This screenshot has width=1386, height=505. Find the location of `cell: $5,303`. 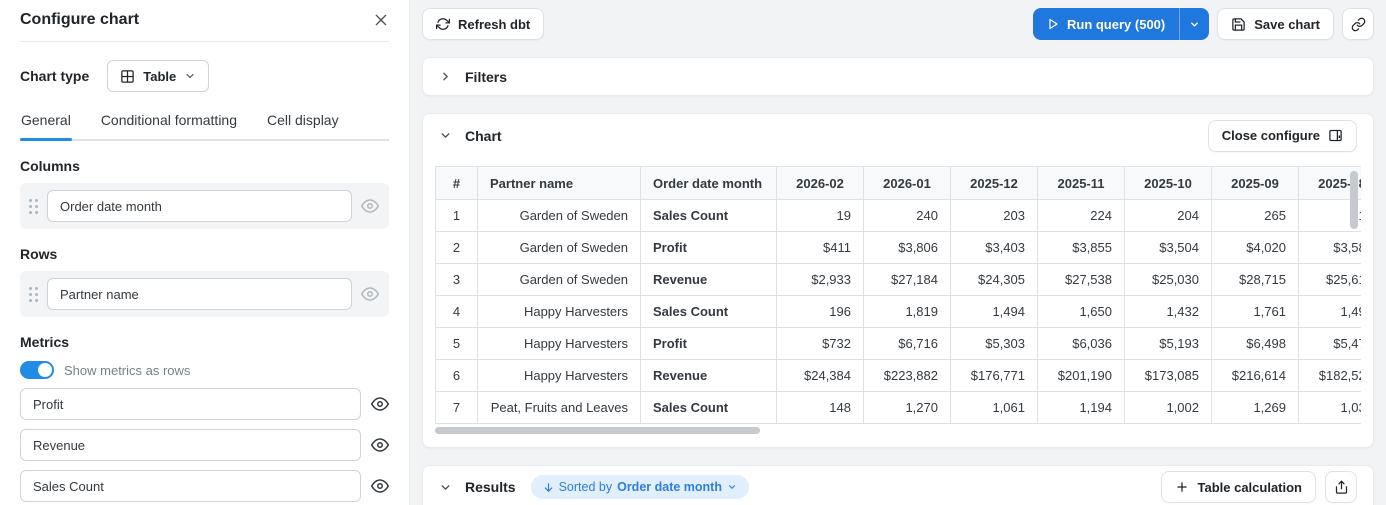

cell: $5,303 is located at coordinates (994, 343).